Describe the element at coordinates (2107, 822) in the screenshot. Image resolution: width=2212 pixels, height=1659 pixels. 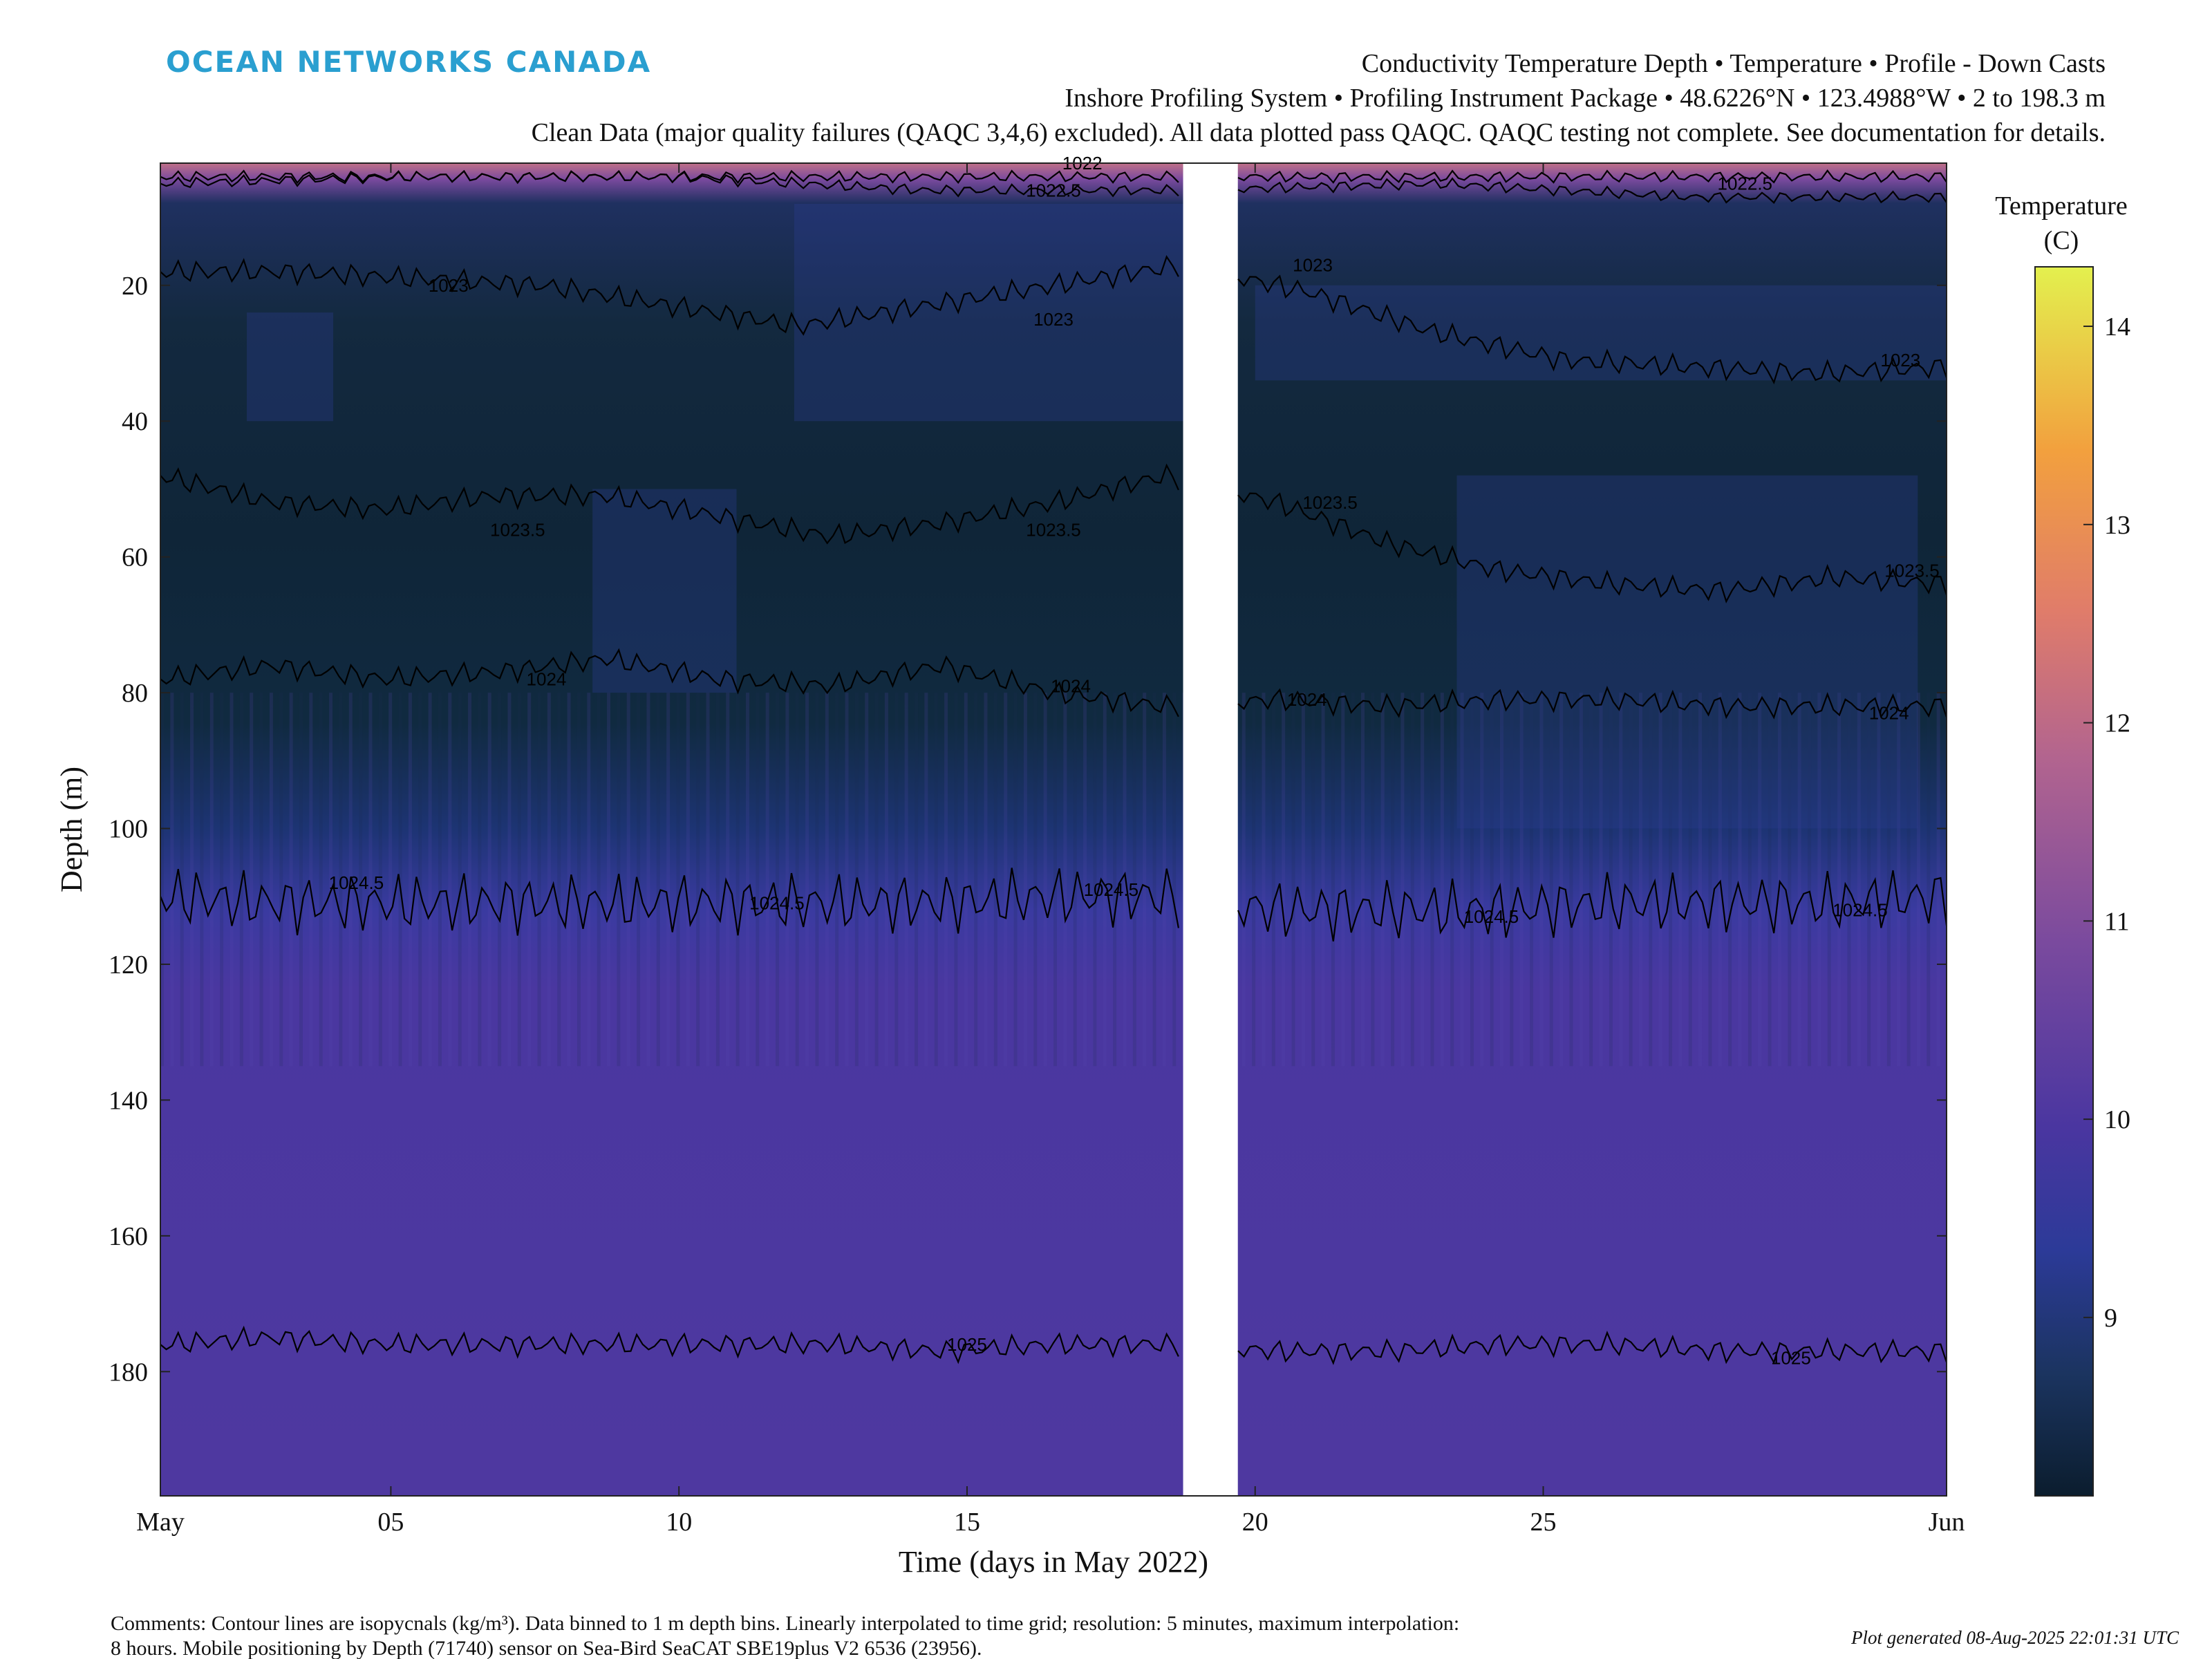
I see `colorbar-ticks: 9 10 11 12 13 14` at that location.